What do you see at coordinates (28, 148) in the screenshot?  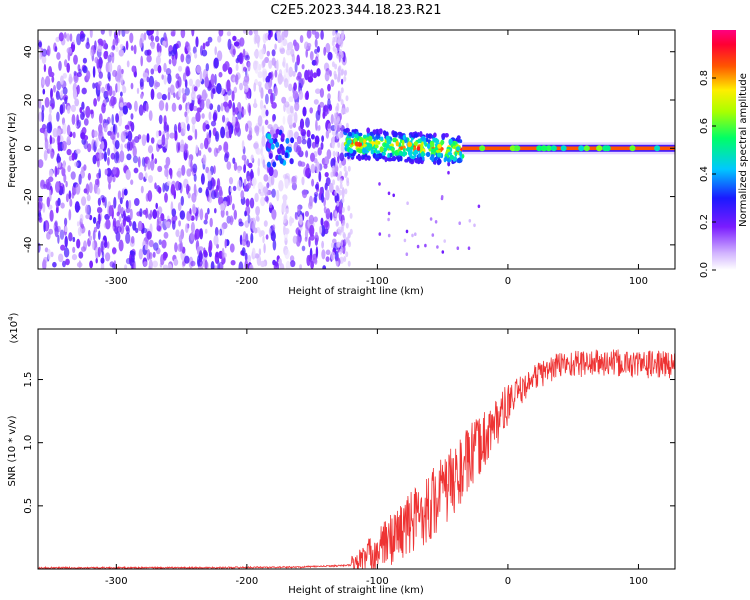 I see `heatmap-y-tick-label: 0` at bounding box center [28, 148].